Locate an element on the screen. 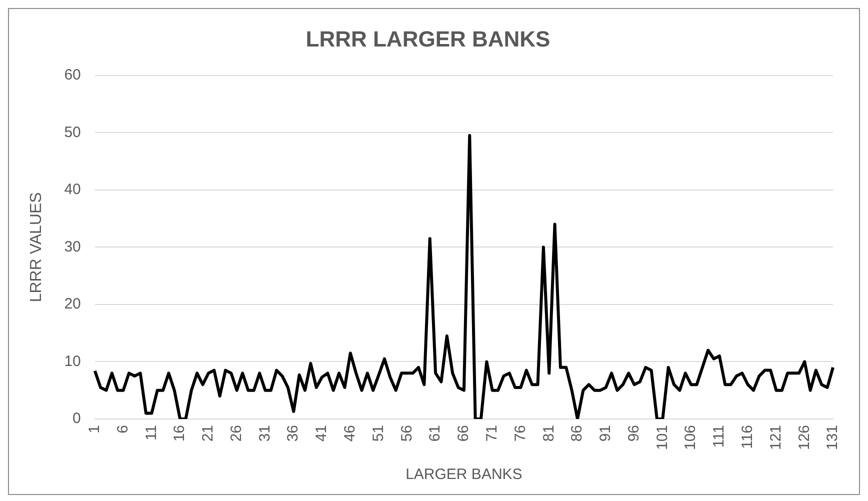  x-tick-label: 36 is located at coordinates (293, 433).